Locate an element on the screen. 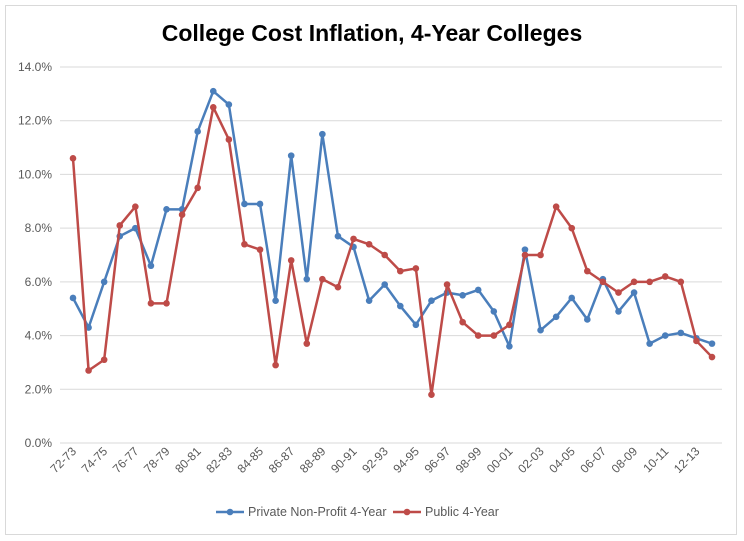  y-tick-label: 4.0% is located at coordinates (39, 336).